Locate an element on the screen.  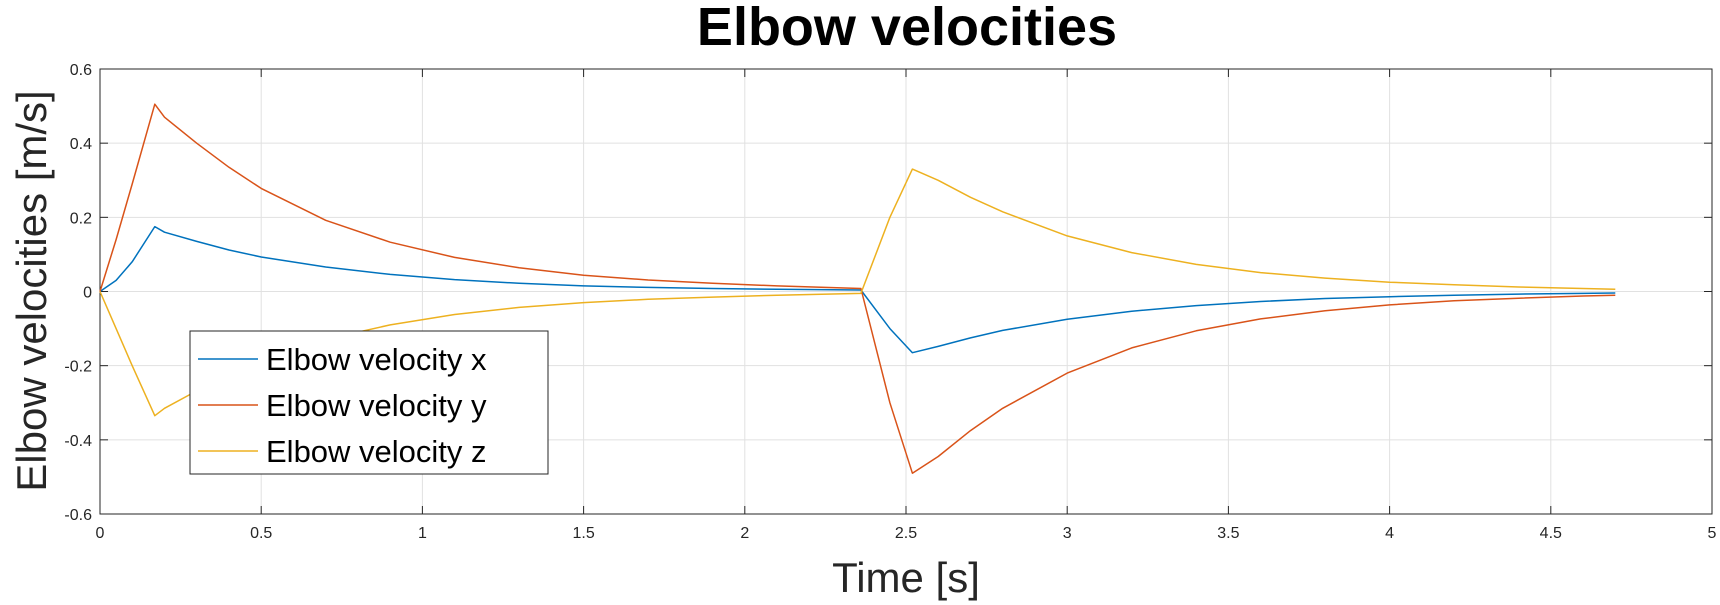
y-tick-label: 0.6 is located at coordinates (81, 70).